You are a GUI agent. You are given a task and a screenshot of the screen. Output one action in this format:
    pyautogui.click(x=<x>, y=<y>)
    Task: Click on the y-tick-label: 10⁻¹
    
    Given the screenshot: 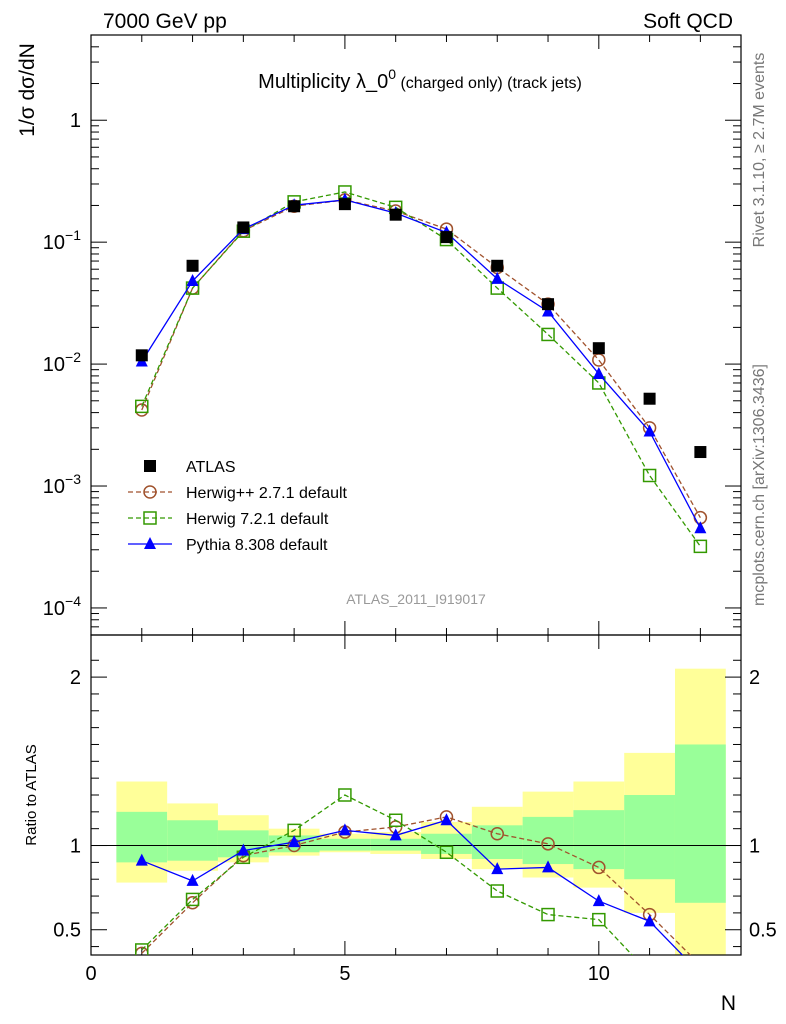 What is the action you would take?
    pyautogui.click(x=62, y=240)
    